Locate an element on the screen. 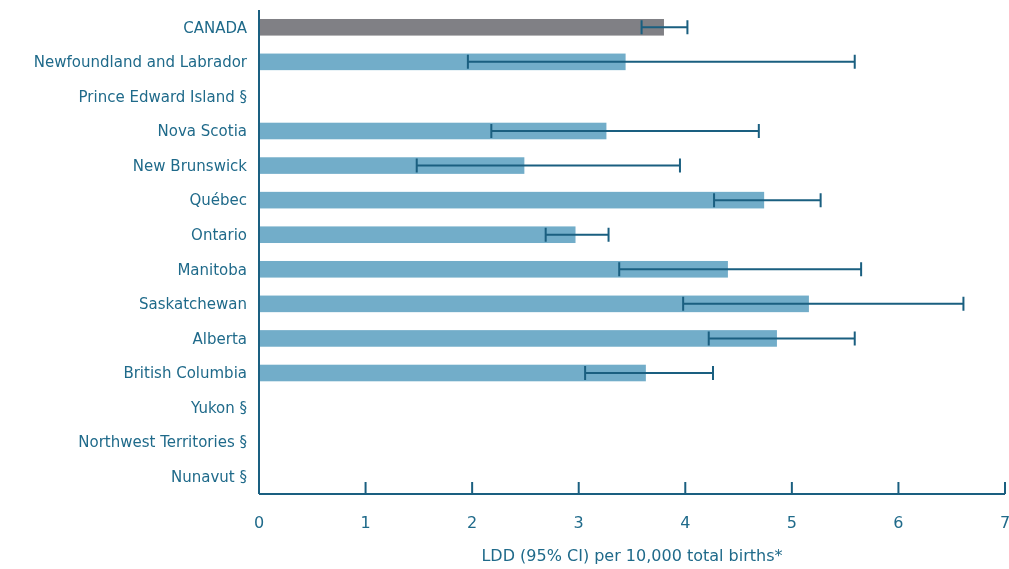 The image size is (1009, 569). x-tick-label: 1 is located at coordinates (365, 522).